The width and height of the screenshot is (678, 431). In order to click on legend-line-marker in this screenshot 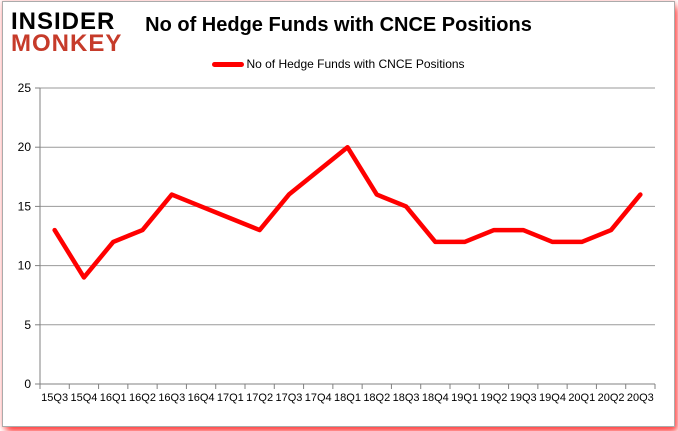, I will do `click(228, 64)`.